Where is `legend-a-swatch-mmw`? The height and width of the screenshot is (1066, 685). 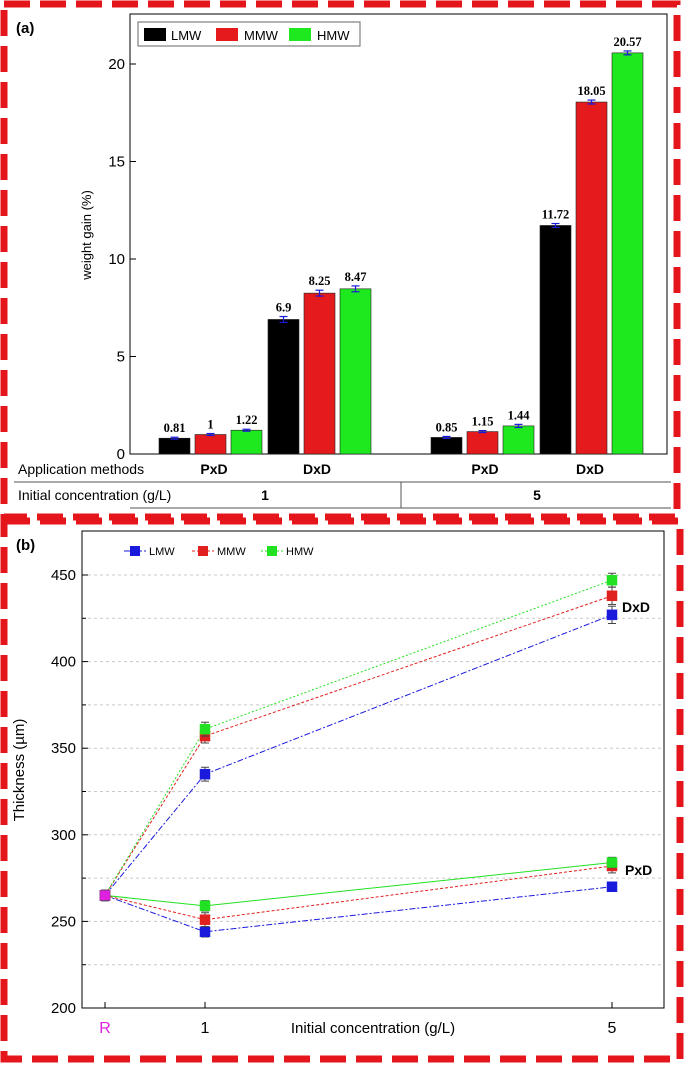 legend-a-swatch-mmw is located at coordinates (227, 34).